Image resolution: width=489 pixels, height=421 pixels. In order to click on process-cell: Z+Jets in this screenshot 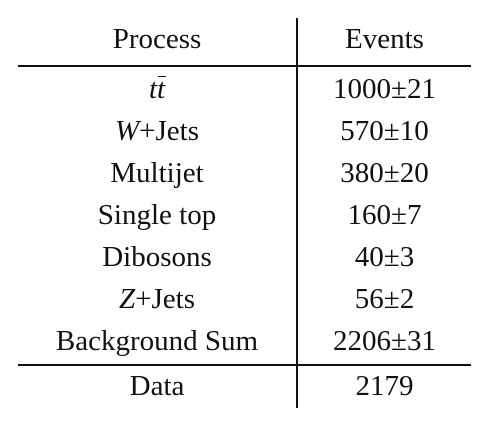, I will do `click(157, 299)`.